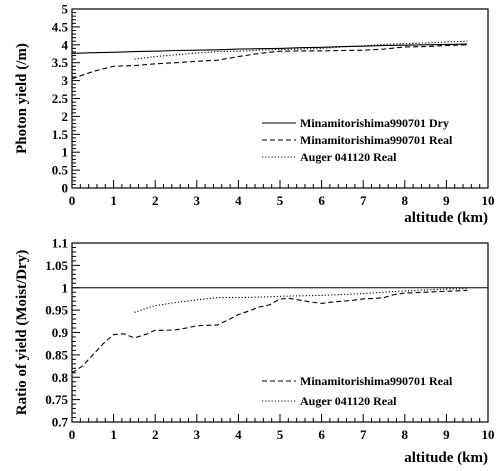 Image resolution: width=498 pixels, height=471 pixels. I want to click on y-tick-label: 3, so click(65, 80).